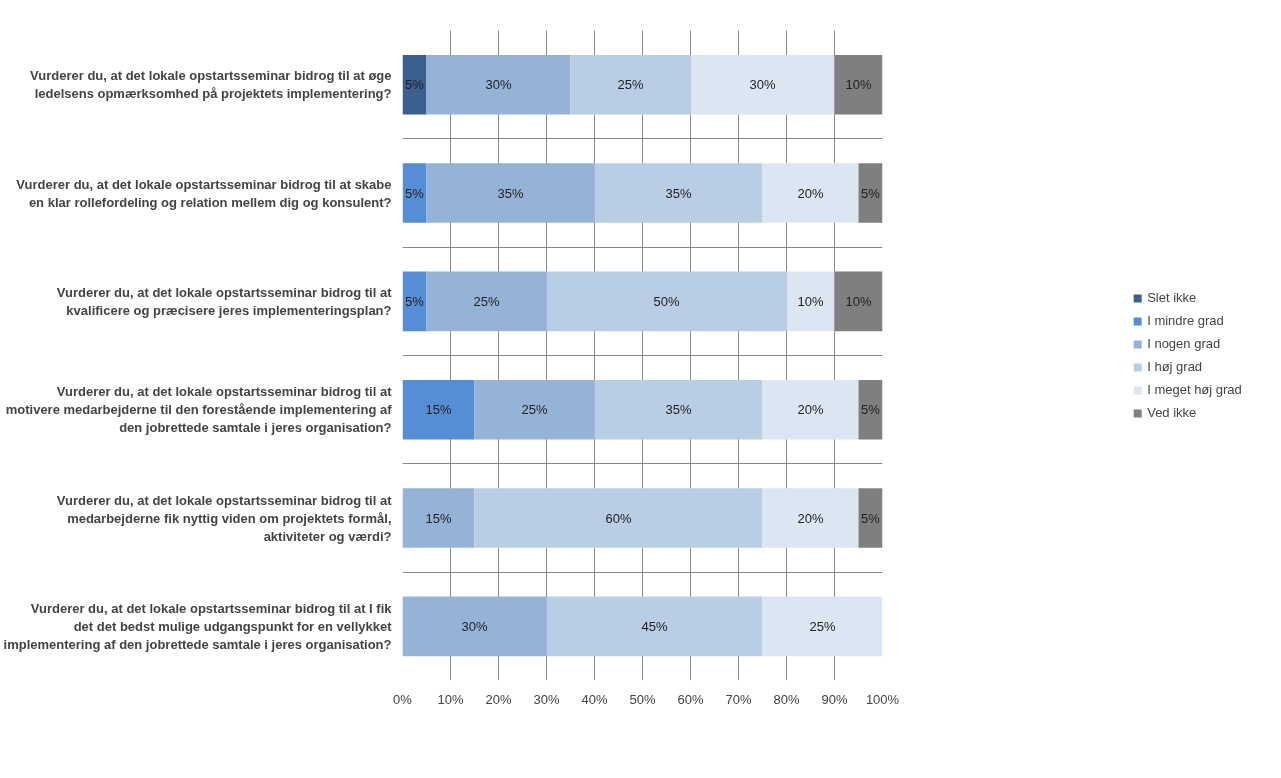  What do you see at coordinates (204, 193) in the screenshot?
I see `y-tick-label: Vurderer du, at det lokale opstartsseminar bidrog til at skabe en klar rollefordeling og relation mellem dig og konsulent?` at bounding box center [204, 193].